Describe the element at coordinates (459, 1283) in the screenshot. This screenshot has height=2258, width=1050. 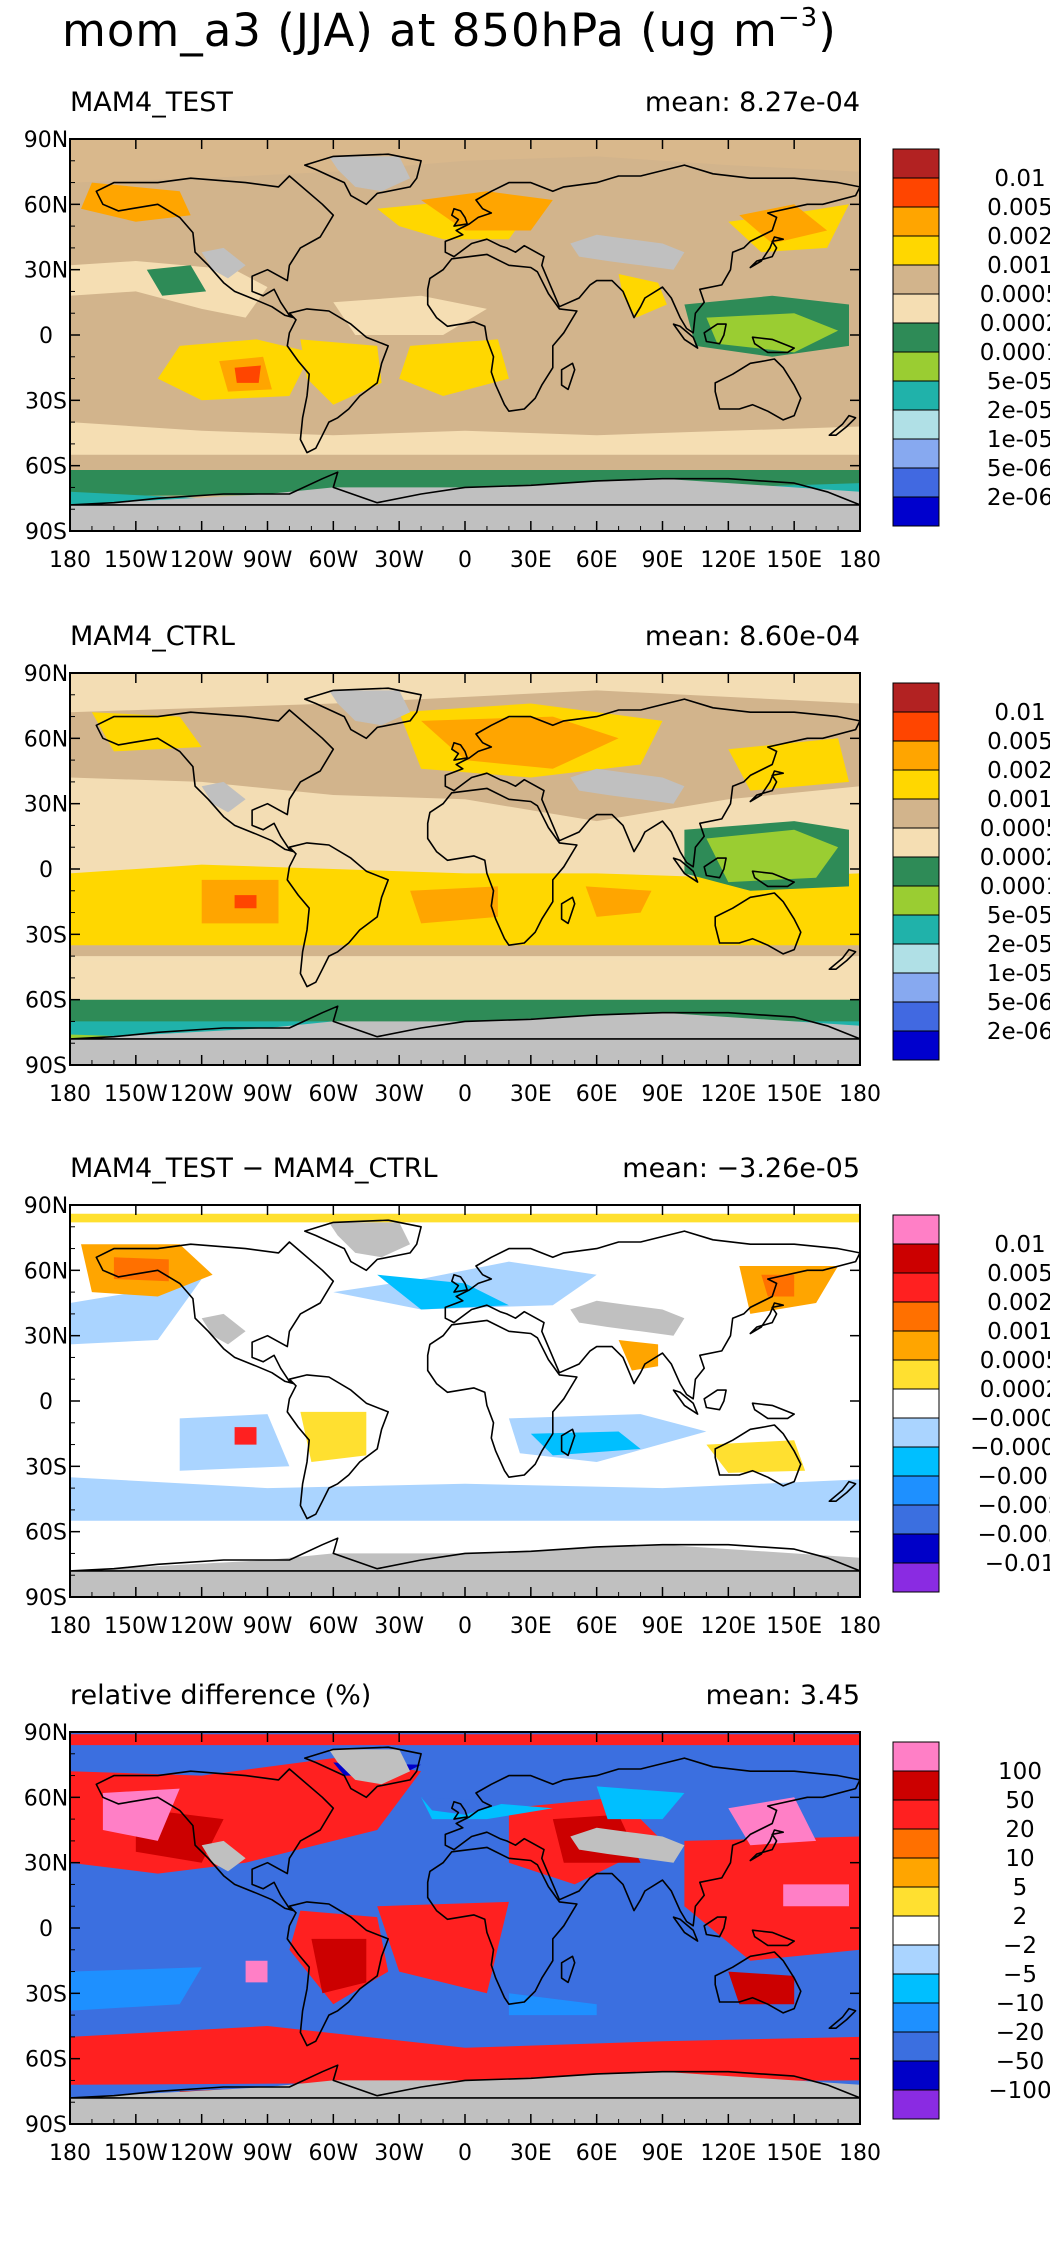
I see `coastline-uk` at that location.